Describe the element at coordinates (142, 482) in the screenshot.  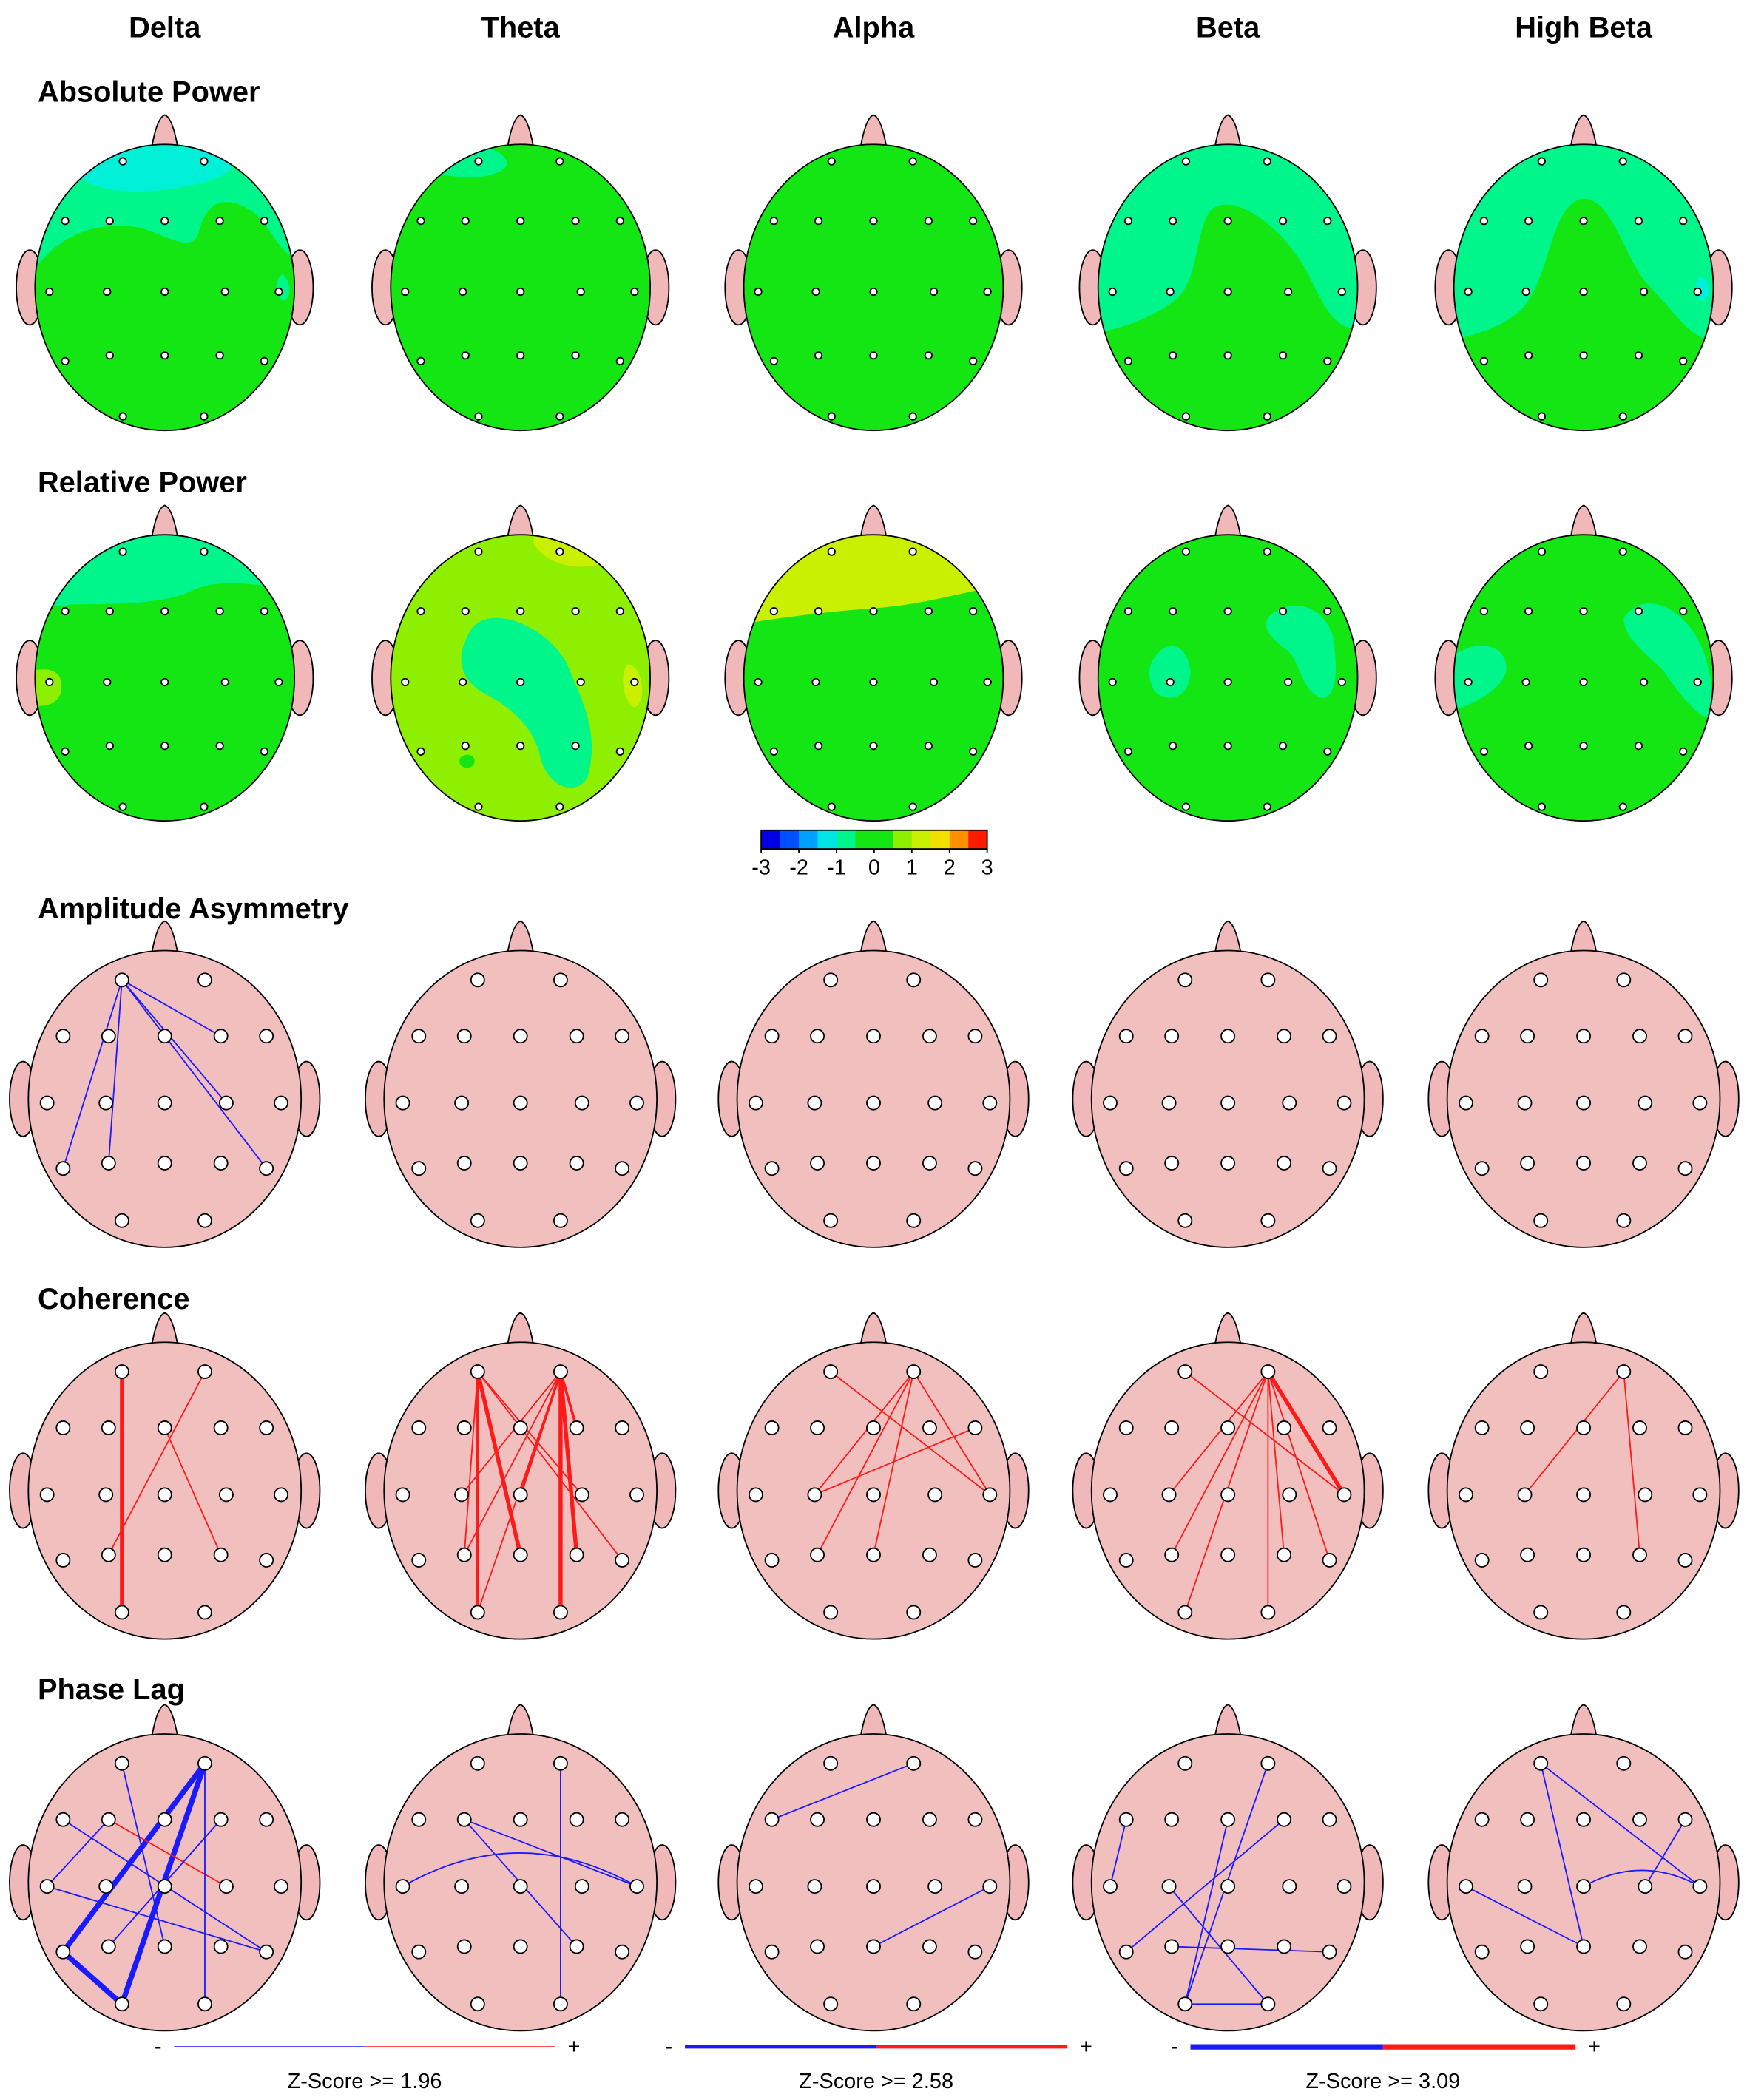
I see `row-title: Relative Power` at that location.